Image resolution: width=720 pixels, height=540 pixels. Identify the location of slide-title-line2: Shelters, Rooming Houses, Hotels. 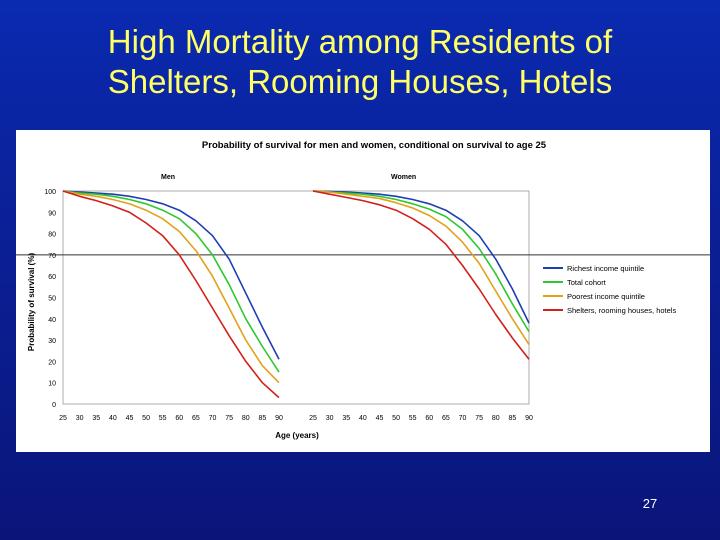
(360, 81).